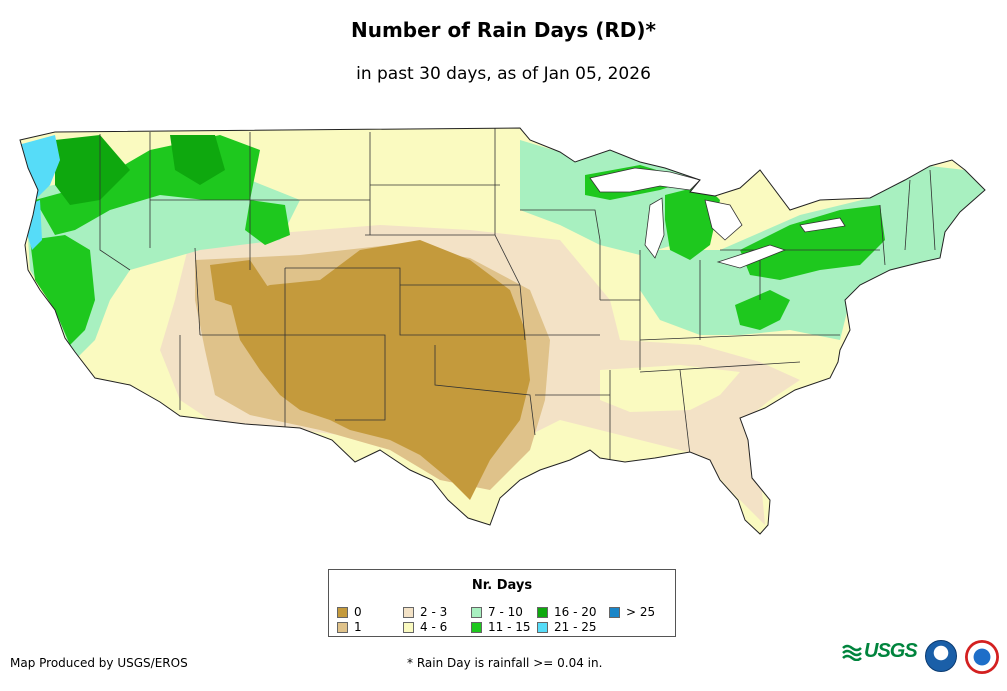 The width and height of the screenshot is (1007, 691). I want to click on legend-item: 16 - 20, so click(567, 612).